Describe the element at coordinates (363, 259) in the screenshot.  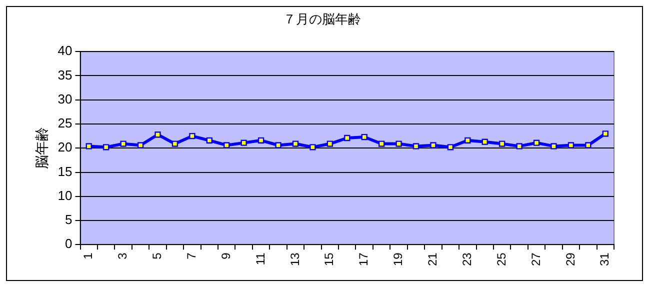
I see `x-tick-label: 17` at that location.